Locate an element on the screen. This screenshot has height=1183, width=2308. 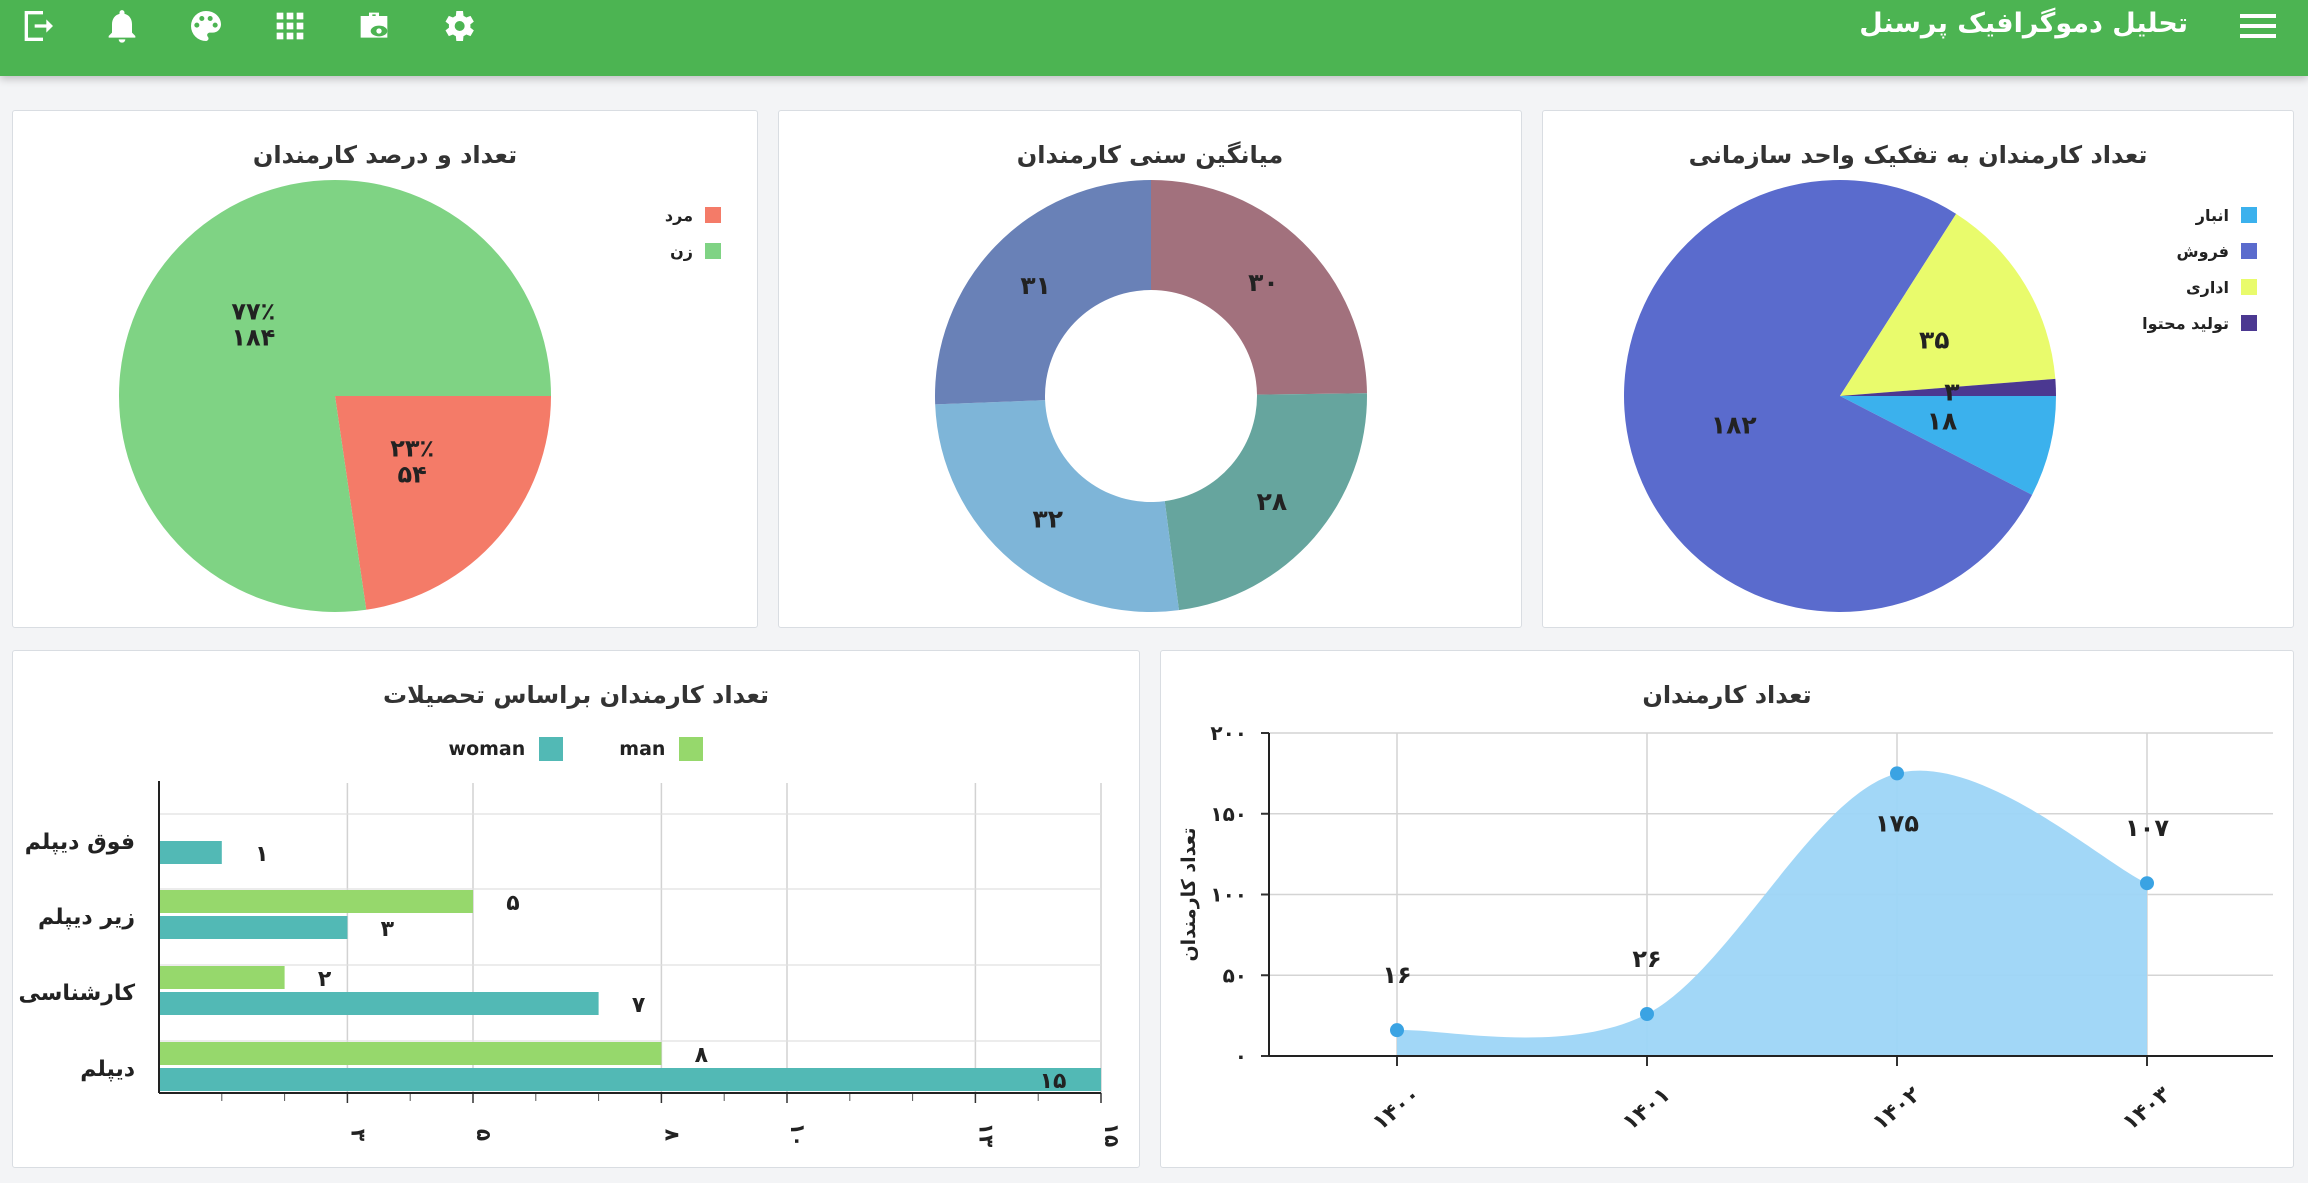
x-tick-label: ۱۵ is located at coordinates (1112, 1135).